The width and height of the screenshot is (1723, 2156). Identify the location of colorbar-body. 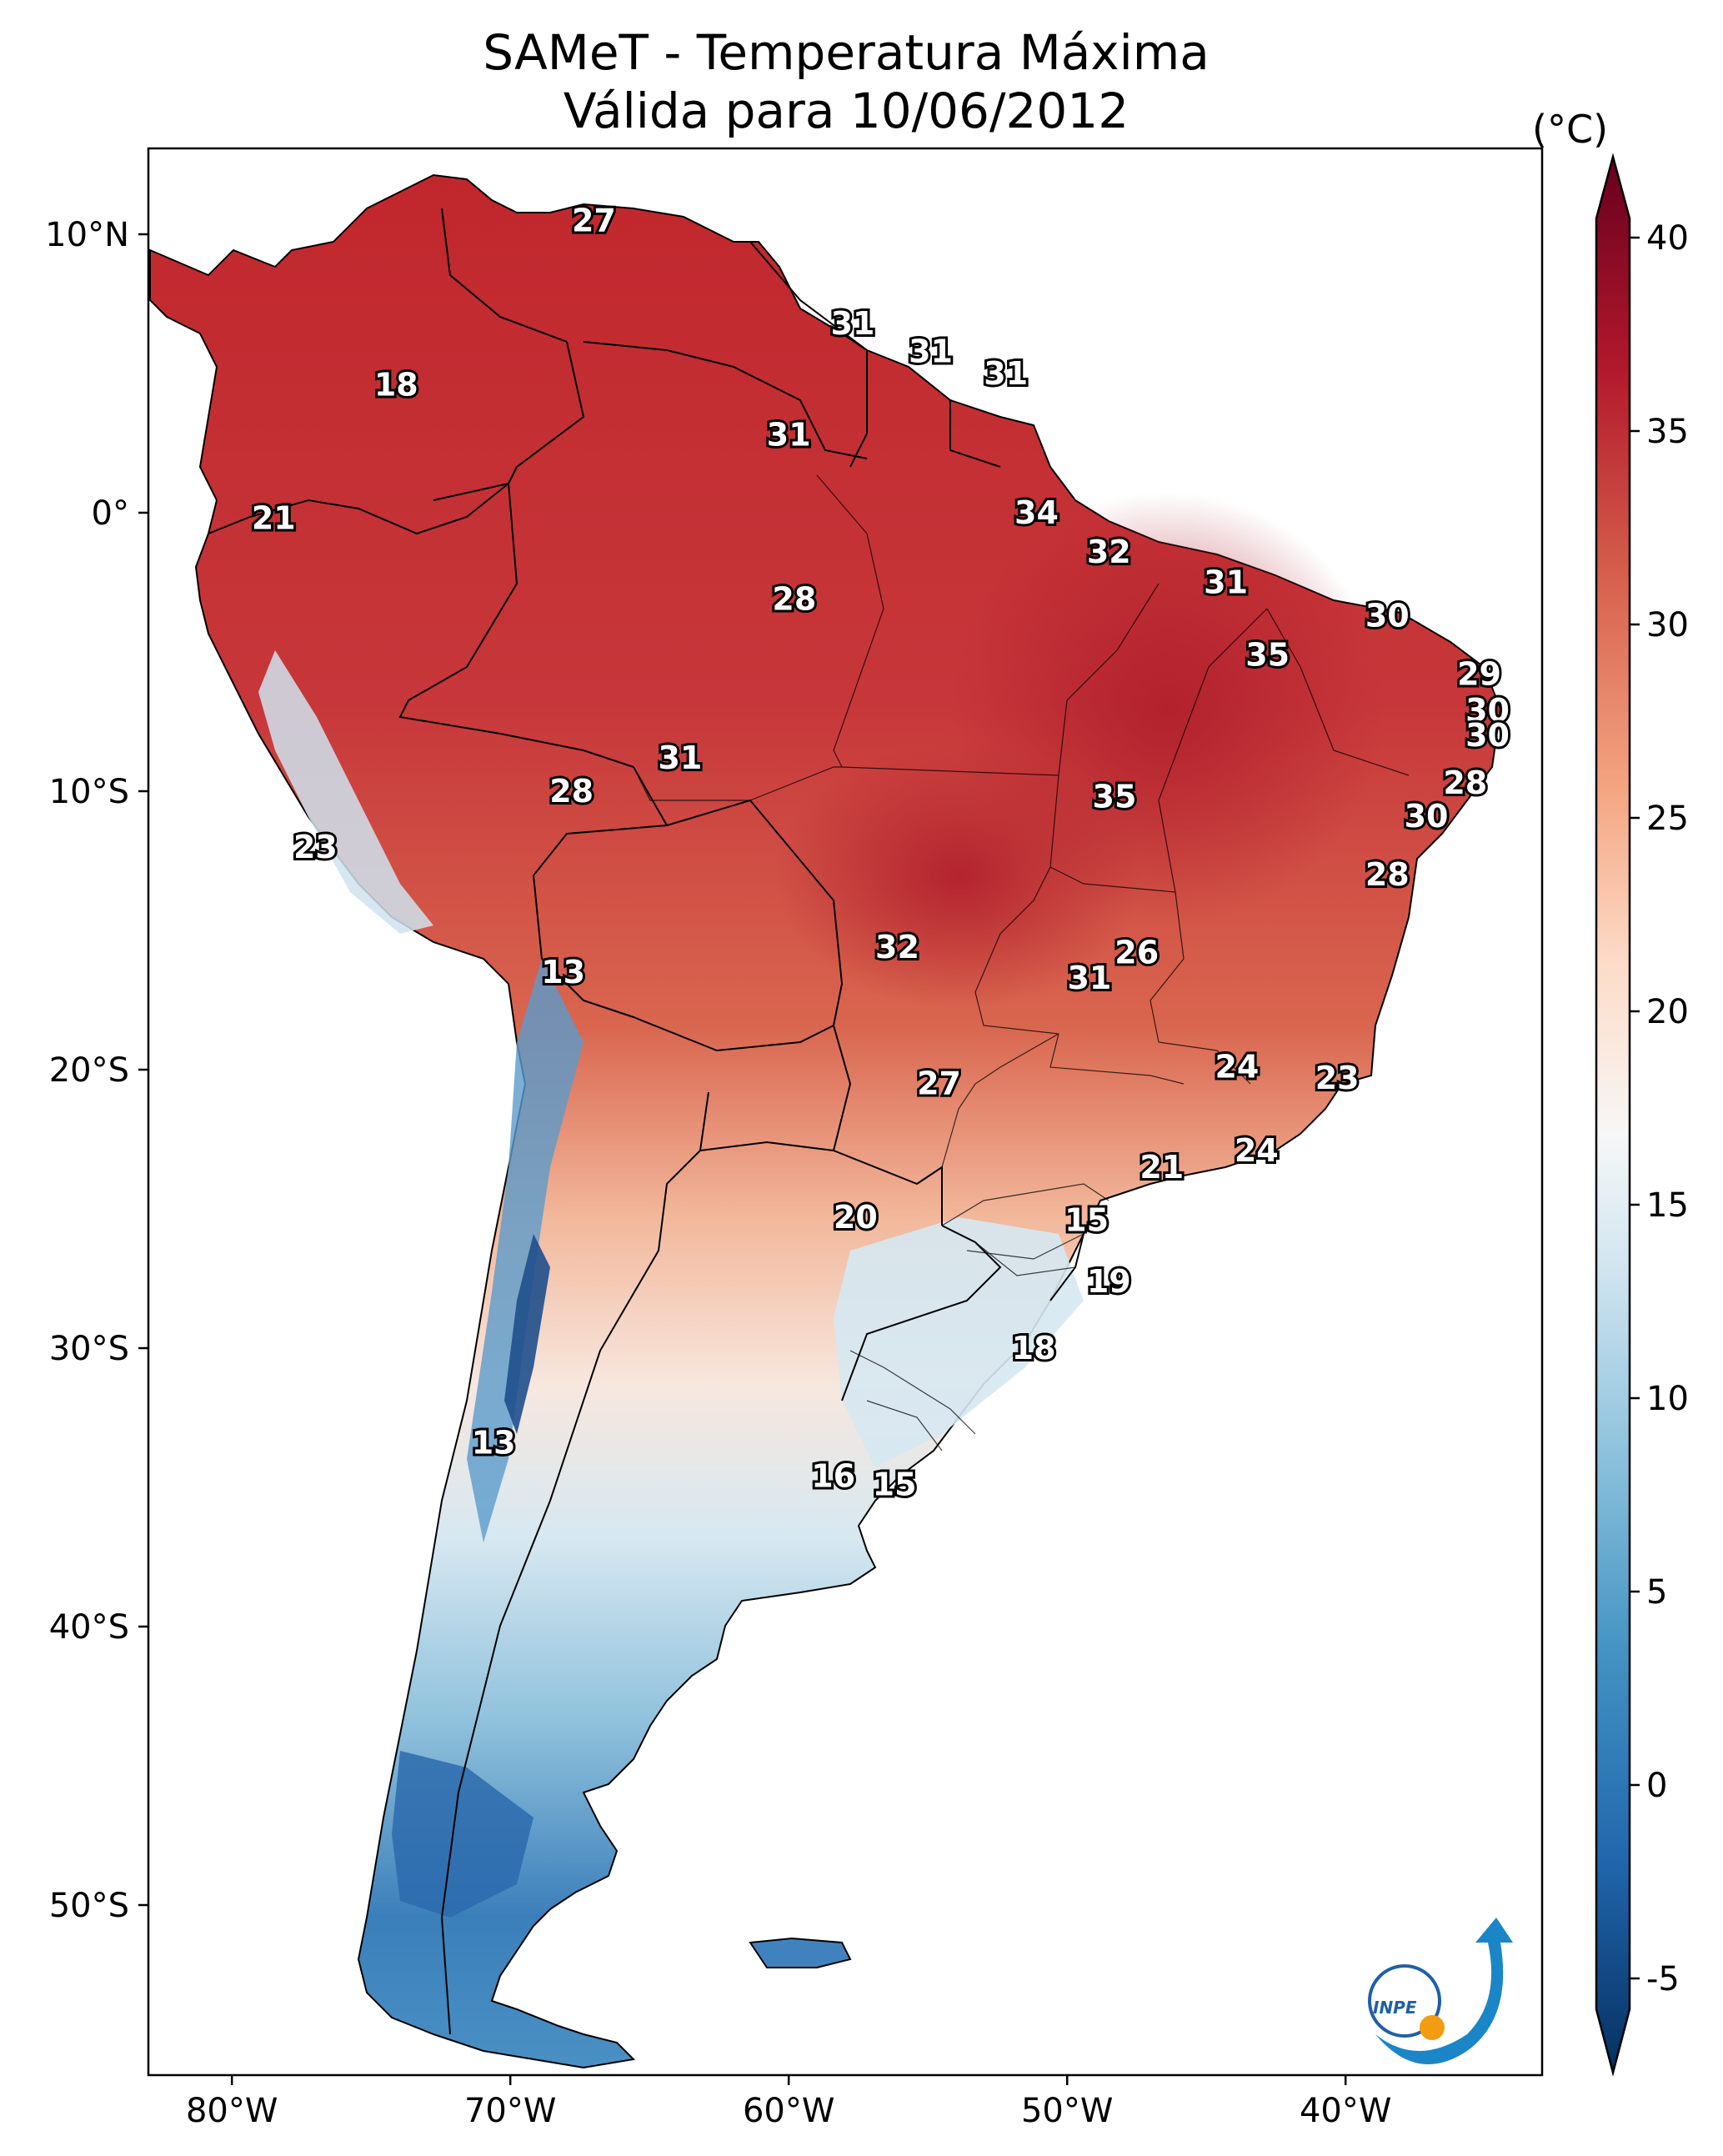
(1613, 1115).